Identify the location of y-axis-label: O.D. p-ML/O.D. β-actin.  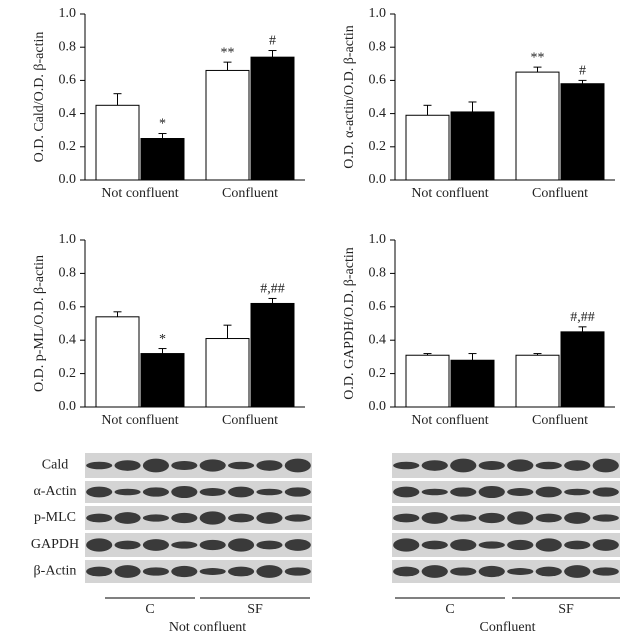
(39, 323).